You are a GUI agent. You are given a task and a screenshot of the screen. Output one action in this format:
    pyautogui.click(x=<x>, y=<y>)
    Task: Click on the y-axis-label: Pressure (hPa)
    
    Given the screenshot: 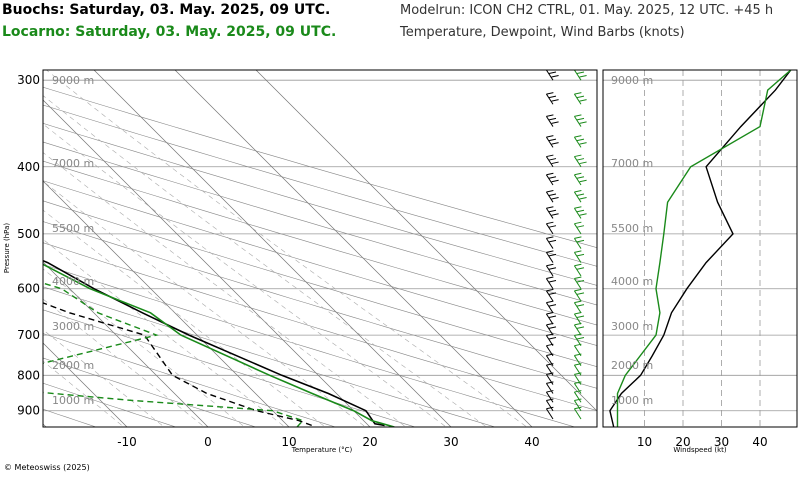 What is the action you would take?
    pyautogui.click(x=7, y=248)
    